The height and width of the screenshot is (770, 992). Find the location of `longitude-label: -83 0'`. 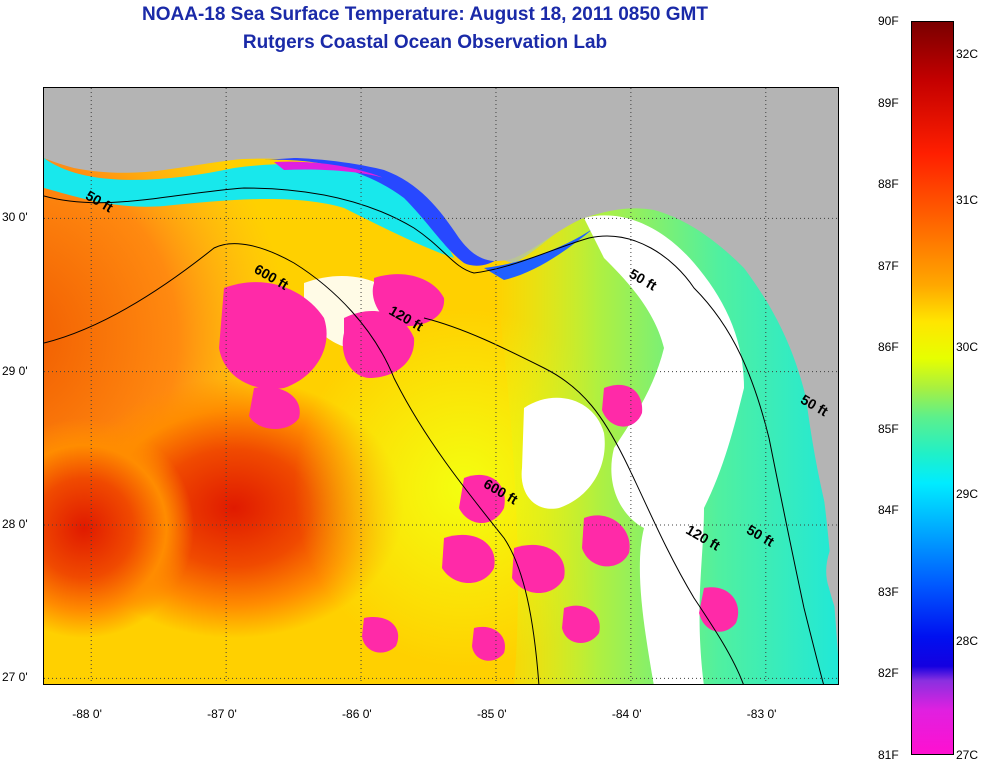

longitude-label: -83 0' is located at coordinates (761, 714).